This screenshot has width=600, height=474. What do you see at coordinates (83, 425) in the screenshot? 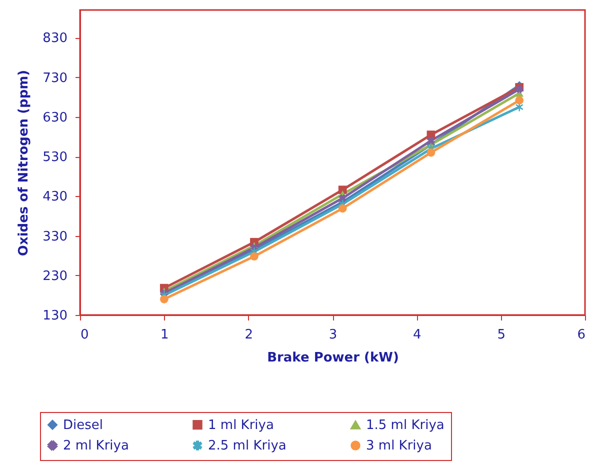
I see `legend-label: Diesel` at bounding box center [83, 425].